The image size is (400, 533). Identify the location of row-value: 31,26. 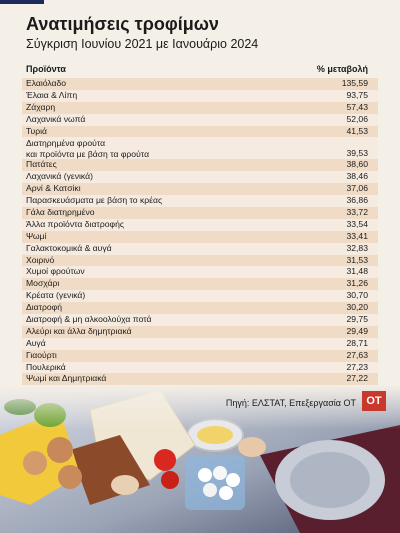
(357, 283).